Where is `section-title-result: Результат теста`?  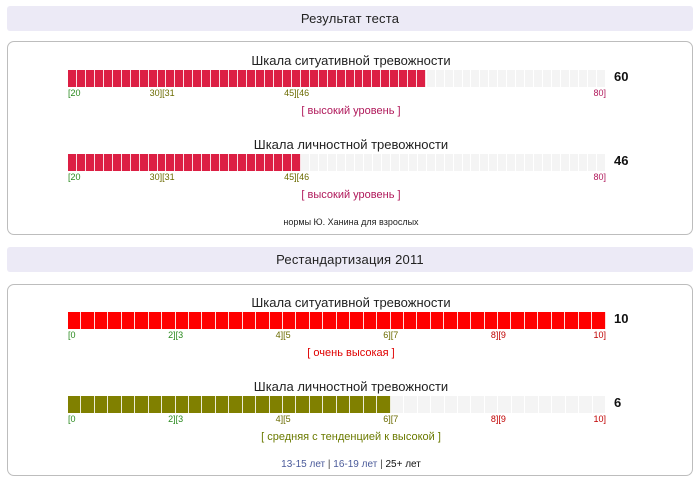 section-title-result: Результат теста is located at coordinates (350, 18).